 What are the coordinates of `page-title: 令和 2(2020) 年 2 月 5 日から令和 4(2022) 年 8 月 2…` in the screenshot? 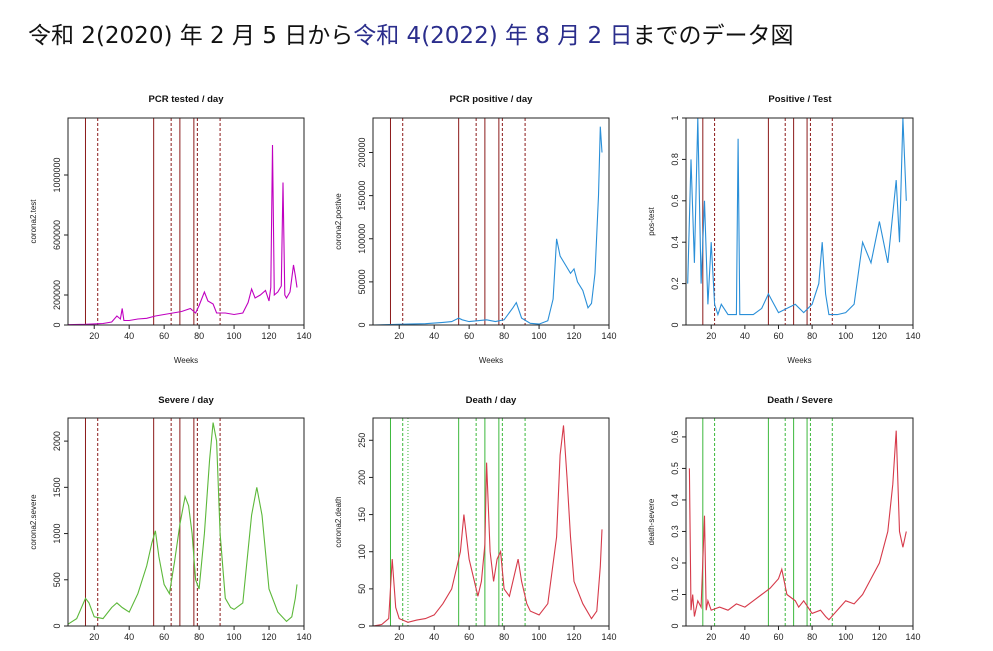 It's located at (411, 33).